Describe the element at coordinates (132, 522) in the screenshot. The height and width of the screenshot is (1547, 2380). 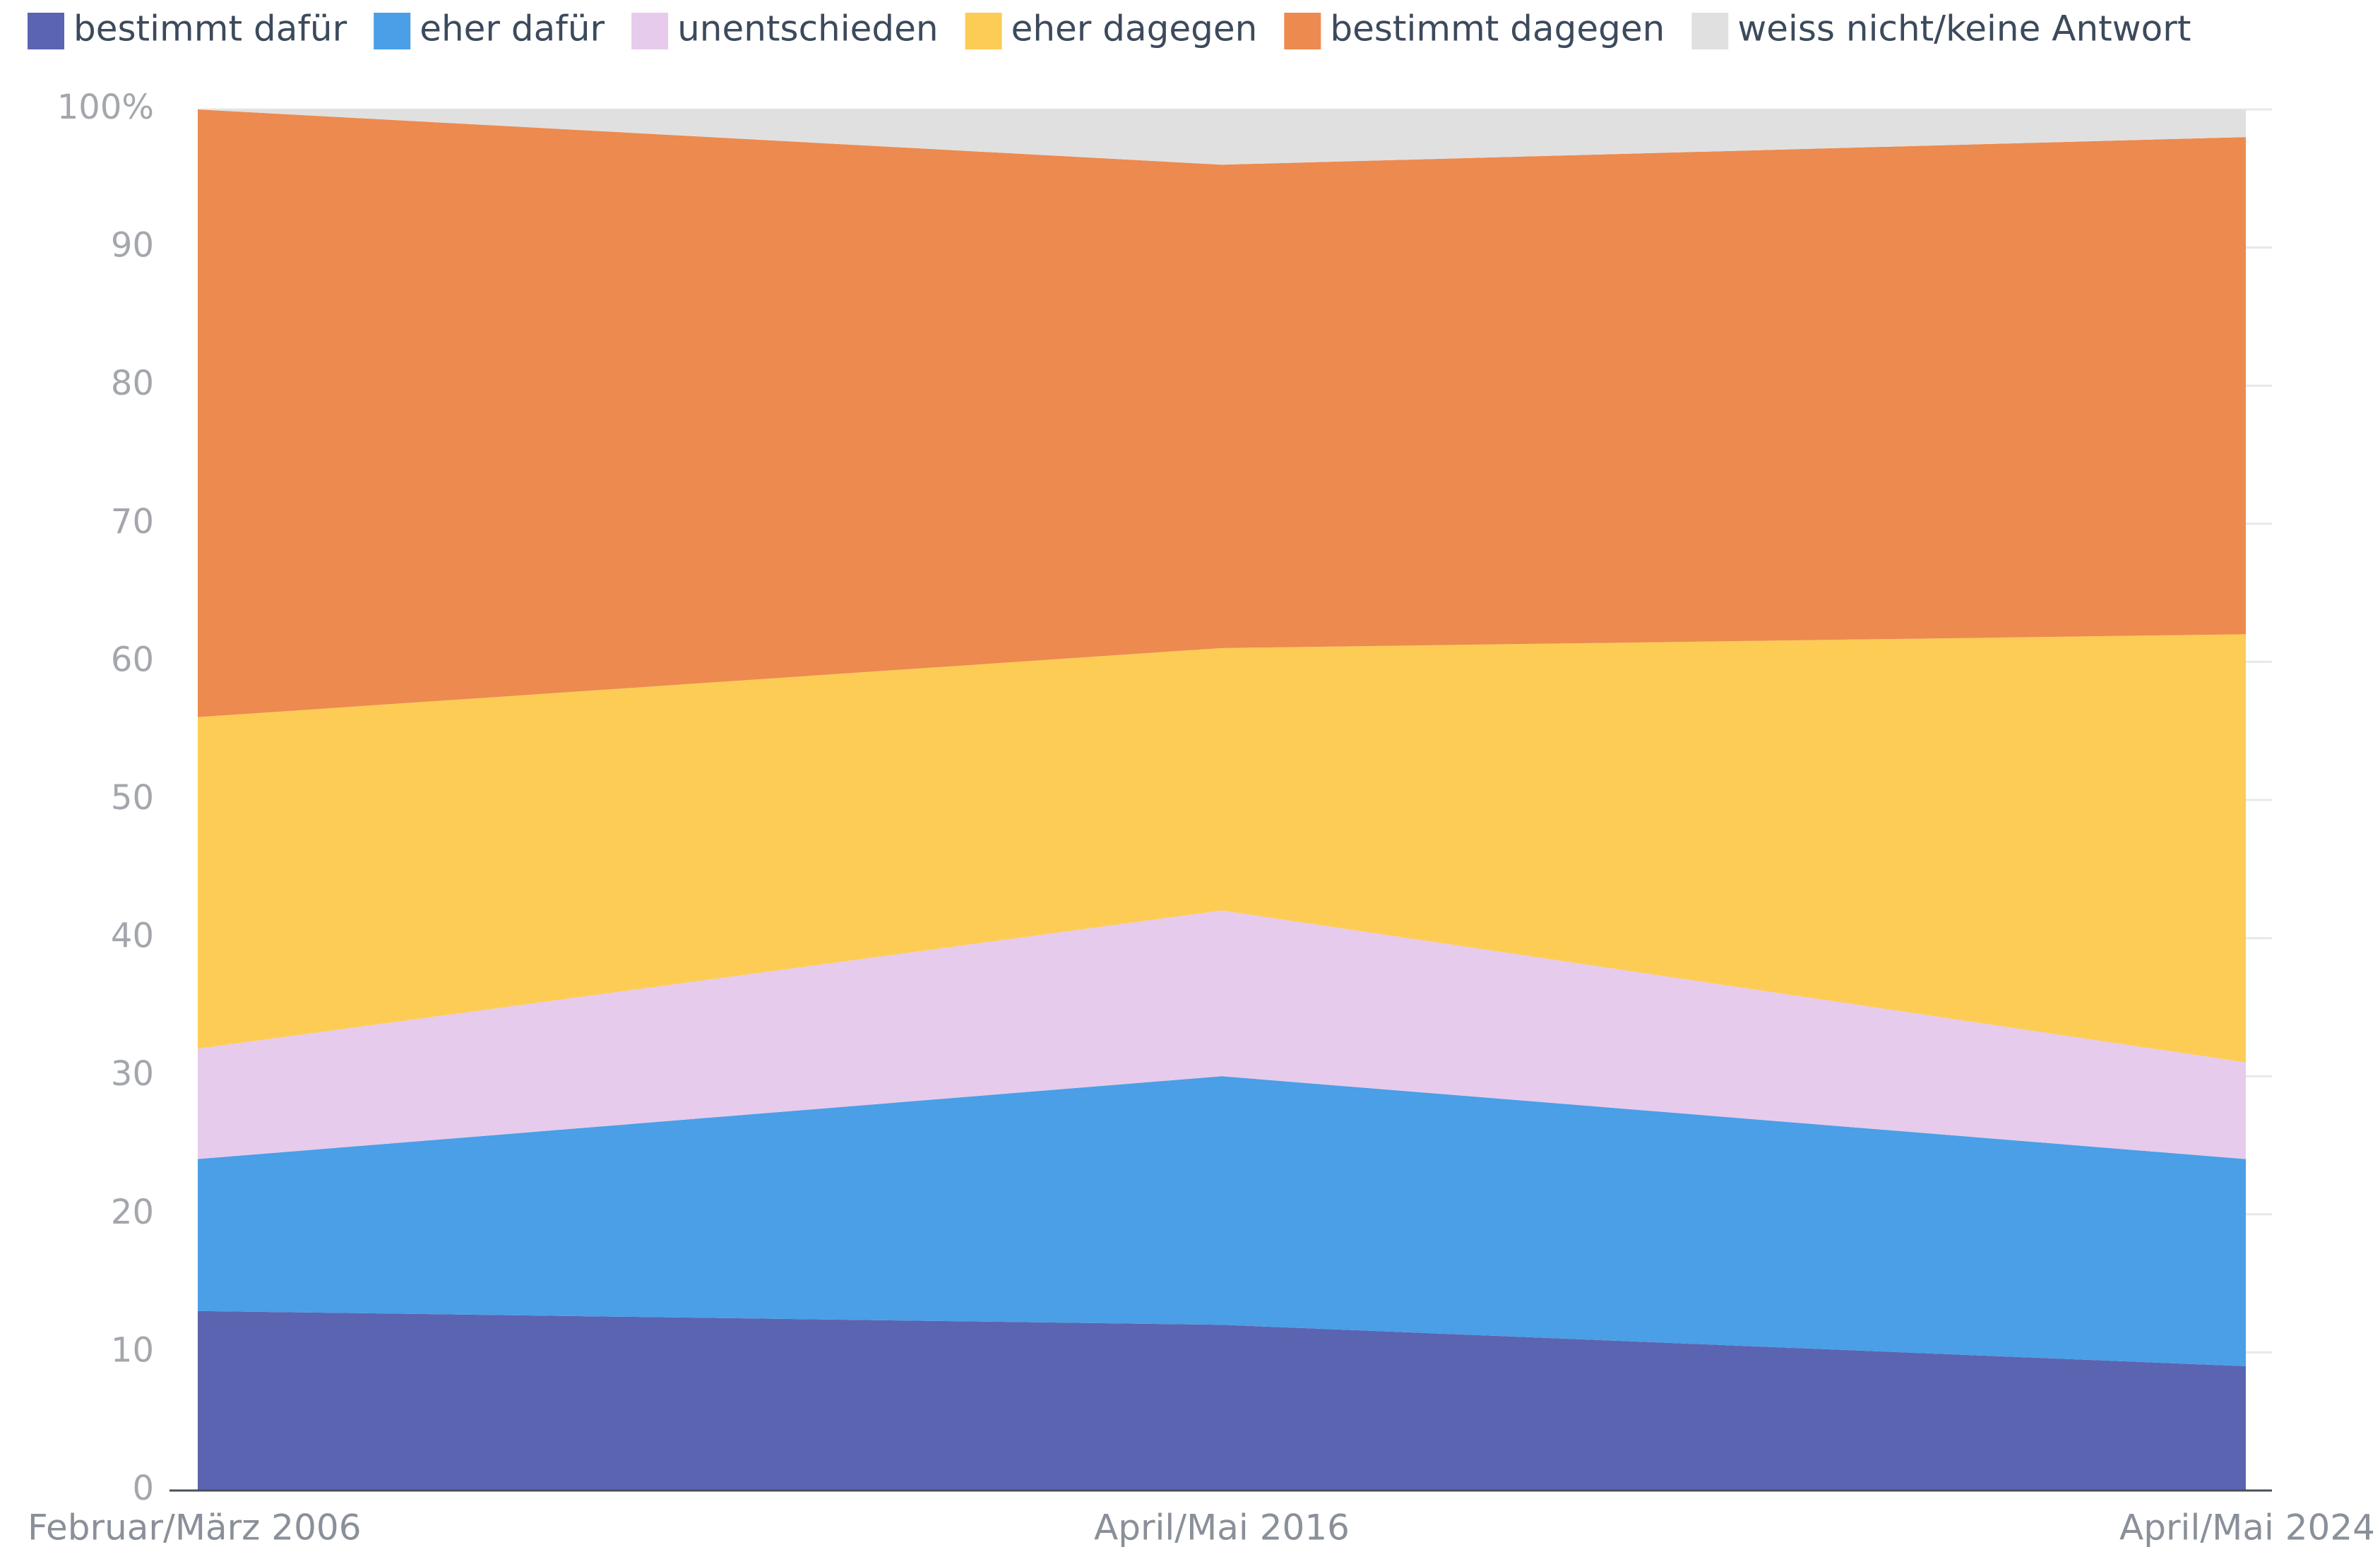
I see `y-tick-label: 70` at that location.